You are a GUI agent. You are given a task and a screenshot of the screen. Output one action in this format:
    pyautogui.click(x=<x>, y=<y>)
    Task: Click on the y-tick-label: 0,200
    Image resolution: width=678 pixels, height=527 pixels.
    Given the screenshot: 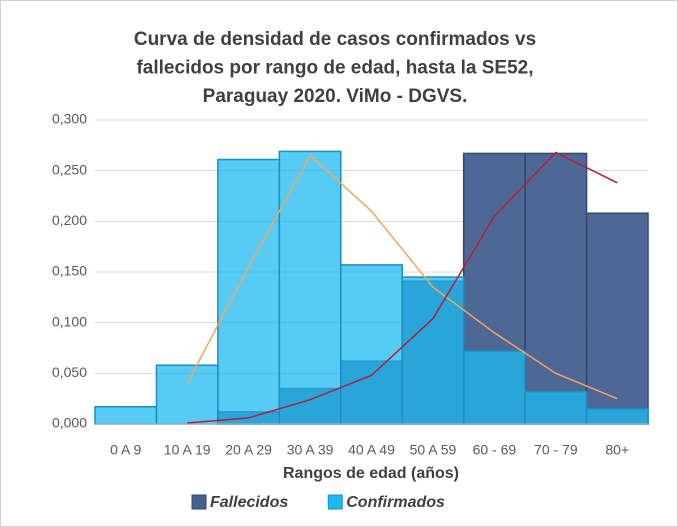 What is the action you would take?
    pyautogui.click(x=69, y=220)
    